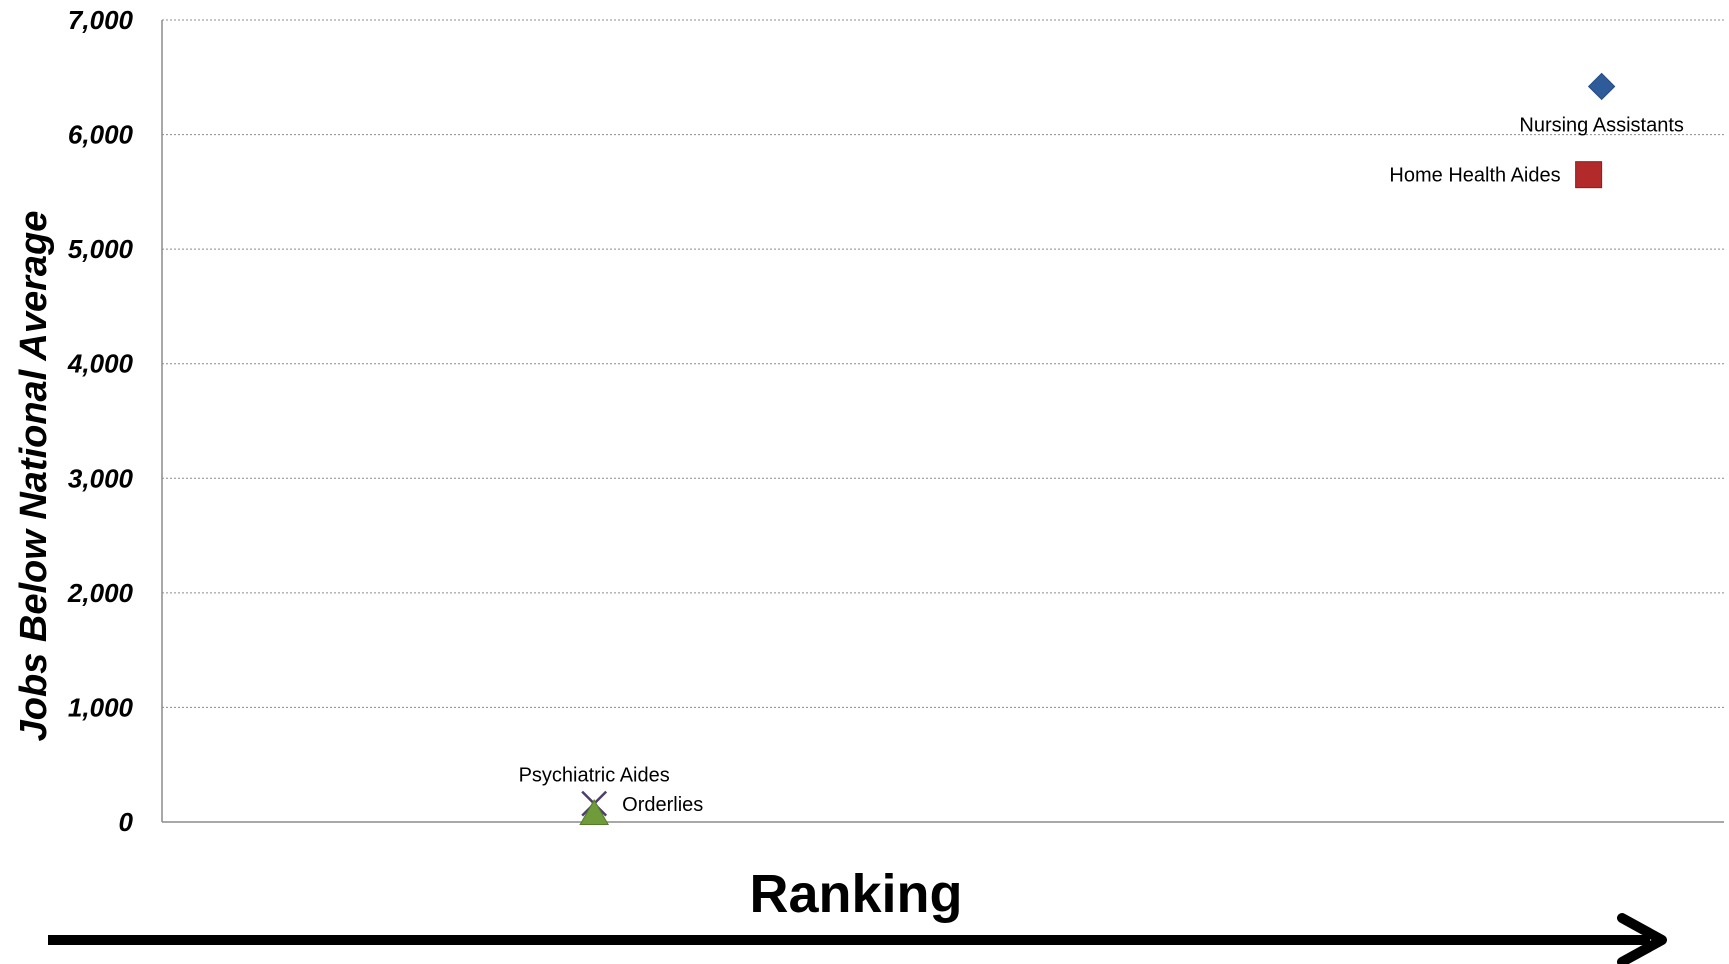 The image size is (1729, 964). What do you see at coordinates (101, 20) in the screenshot?
I see `y-tick-label: 7,000` at bounding box center [101, 20].